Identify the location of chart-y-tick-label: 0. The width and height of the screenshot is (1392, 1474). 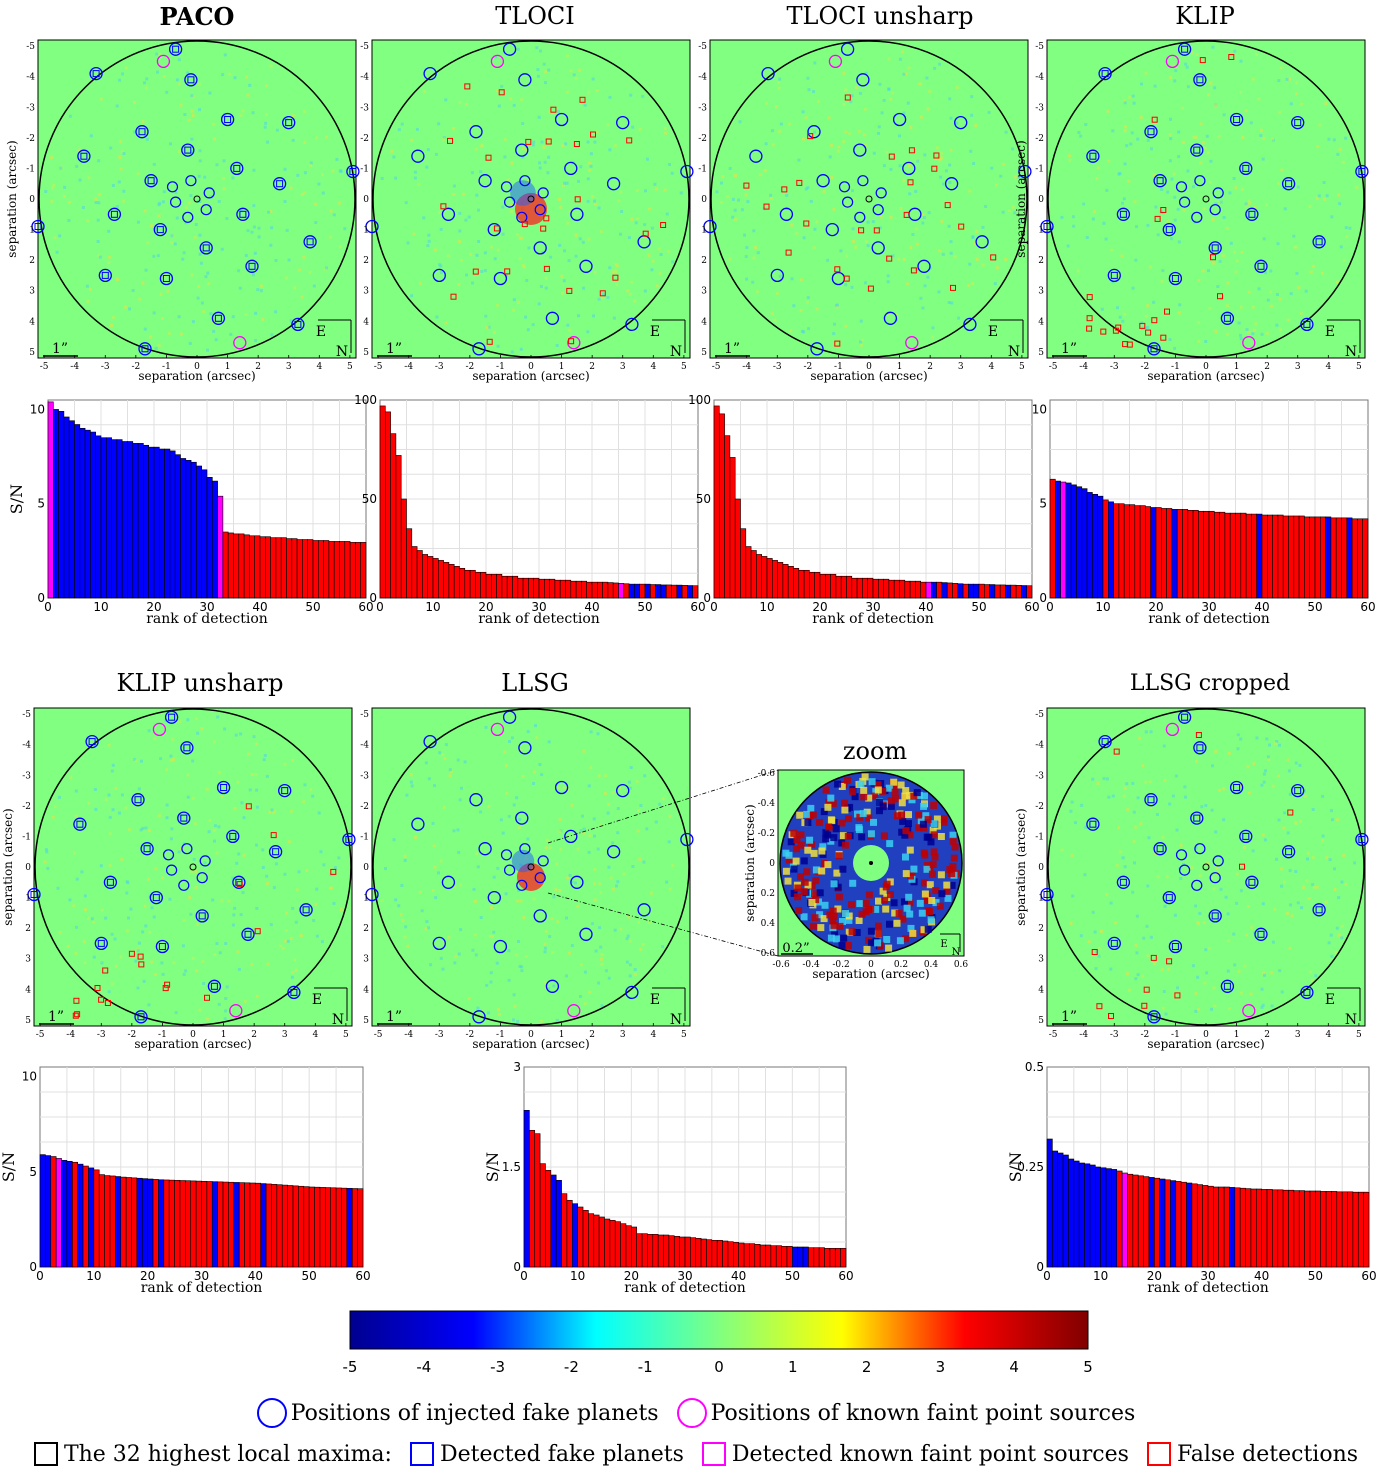
(41, 598).